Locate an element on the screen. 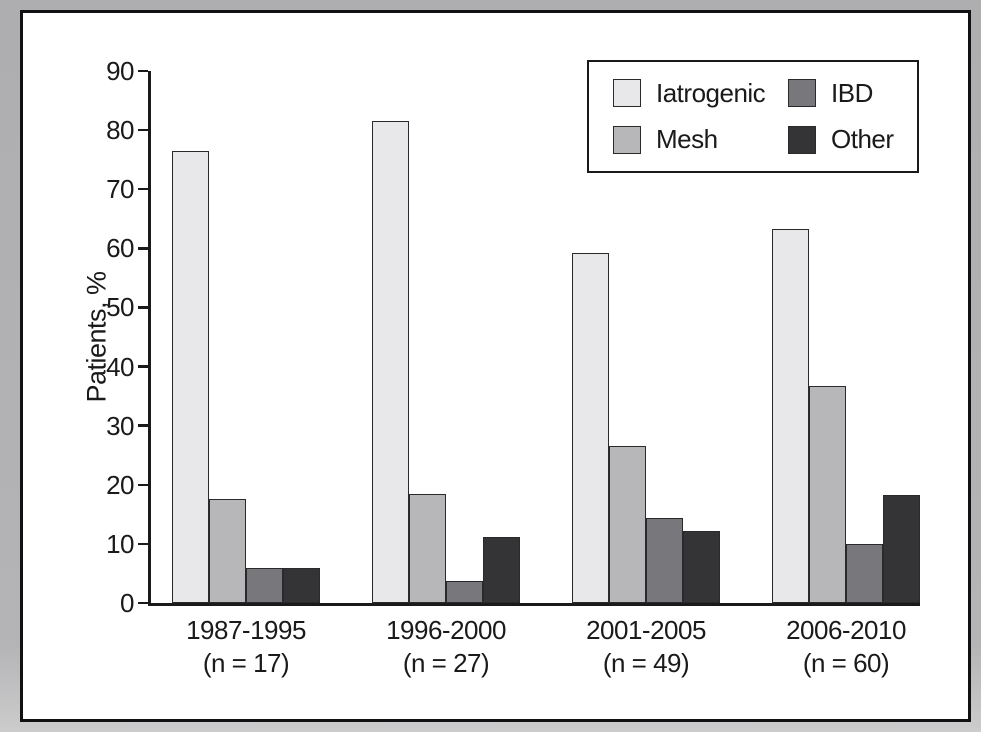 The image size is (981, 732). legend-label: Other is located at coordinates (862, 139).